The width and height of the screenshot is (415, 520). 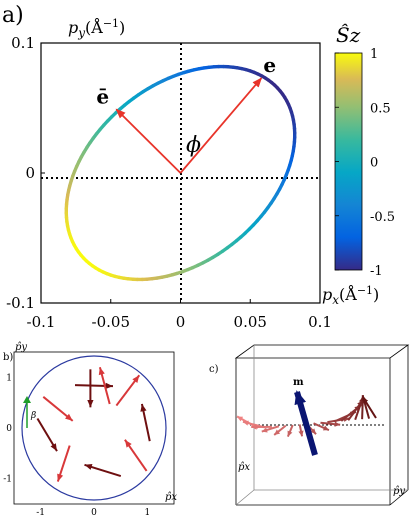 What do you see at coordinates (382, 217) in the screenshot?
I see `colorbar-tick-label: -0.5` at bounding box center [382, 217].